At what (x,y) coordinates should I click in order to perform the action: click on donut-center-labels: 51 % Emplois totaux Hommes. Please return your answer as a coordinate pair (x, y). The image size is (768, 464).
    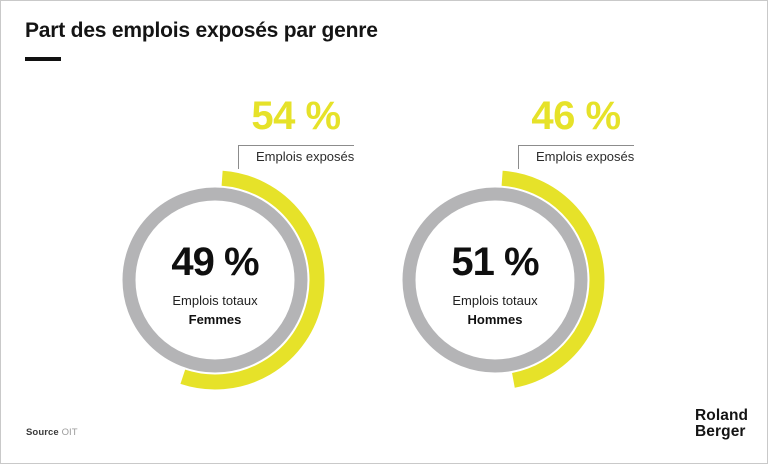
    Looking at the image, I should click on (495, 280).